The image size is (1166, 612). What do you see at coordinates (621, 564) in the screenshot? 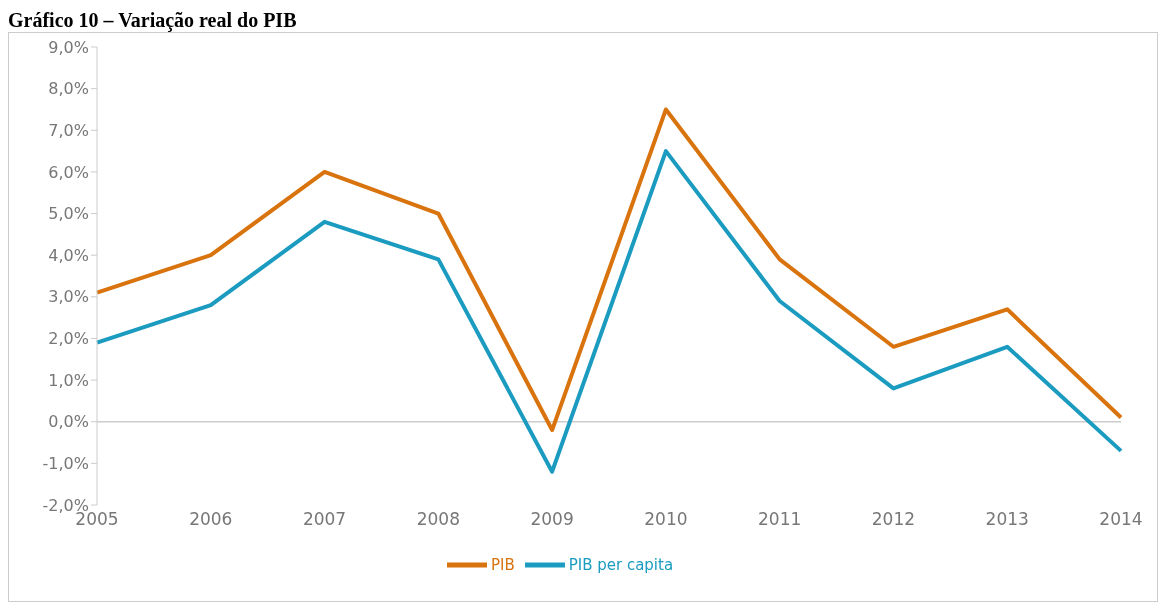
I see `legend-label: PIB per capita` at bounding box center [621, 564].